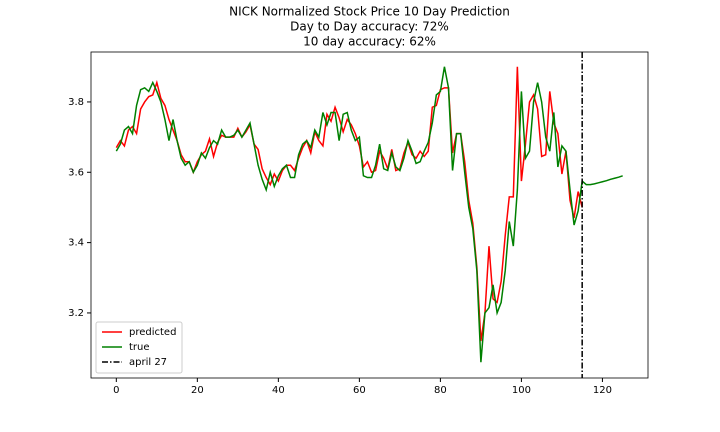  What do you see at coordinates (76, 102) in the screenshot?
I see `y-tick-label: 3.8` at bounding box center [76, 102].